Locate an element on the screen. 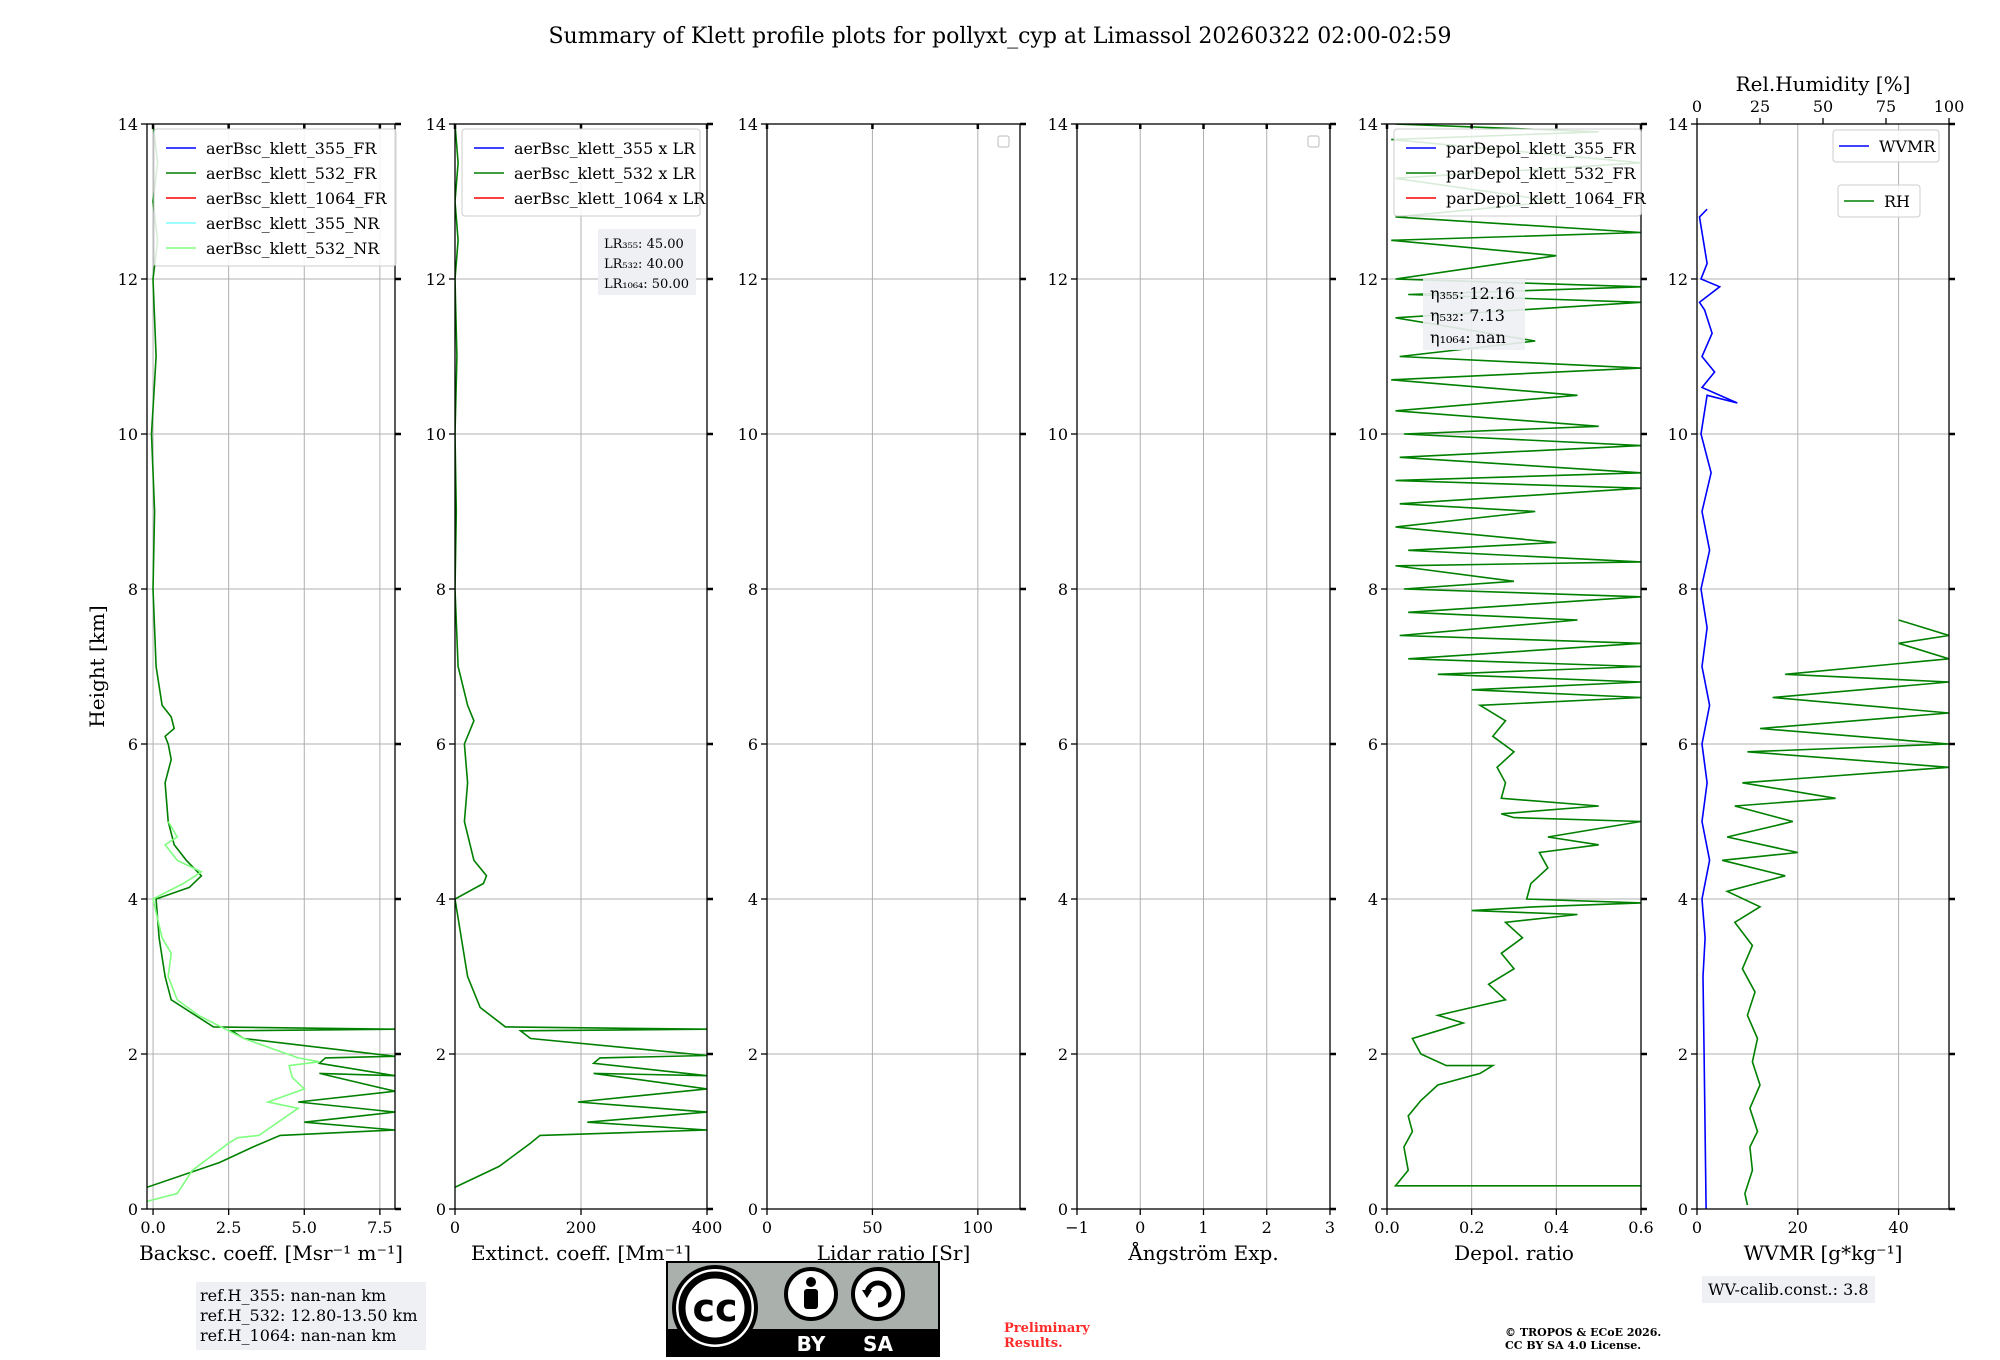 This screenshot has width=2000, height=1360. x-tick-label: 2 is located at coordinates (1267, 1227).